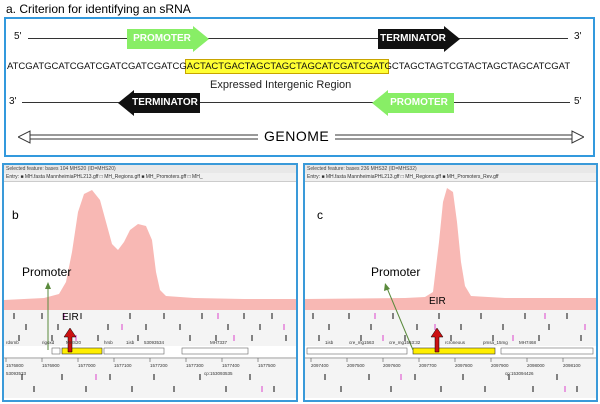 The height and width of the screenshot is (404, 600). Describe the element at coordinates (281, 85) in the screenshot. I see `eir-caption: Expressed Intergenic Region` at that location.